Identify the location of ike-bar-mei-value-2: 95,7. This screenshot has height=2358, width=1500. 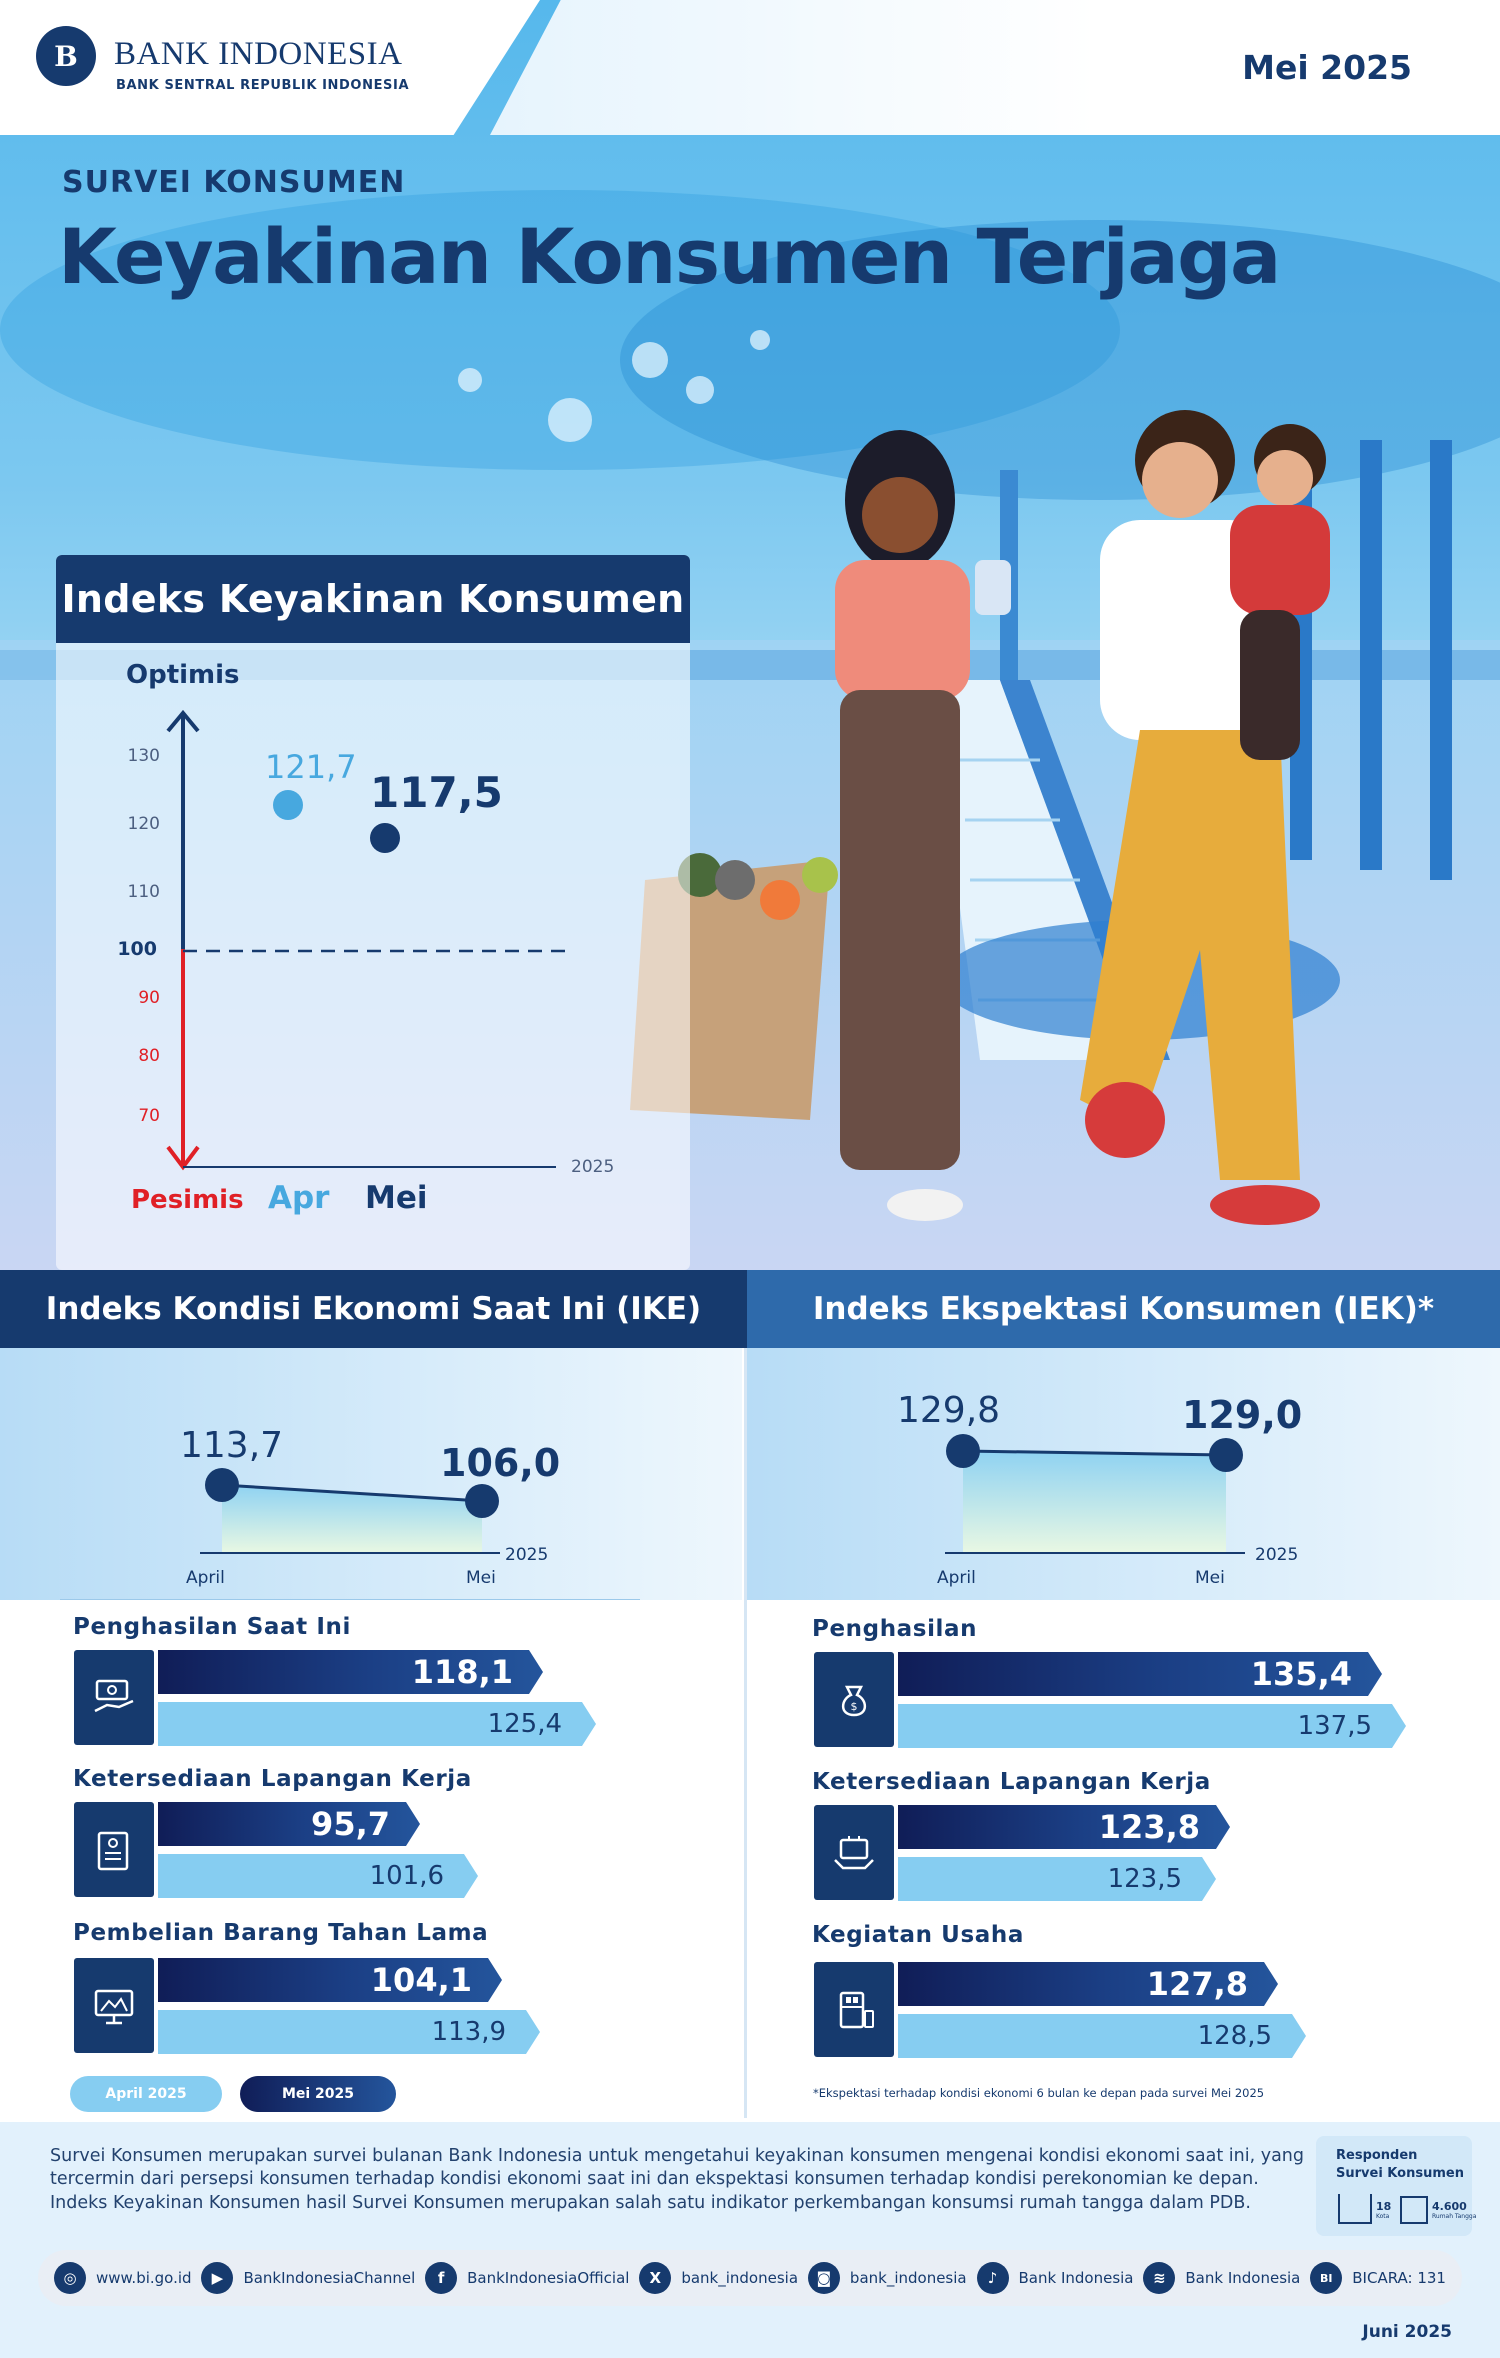
(350, 1824).